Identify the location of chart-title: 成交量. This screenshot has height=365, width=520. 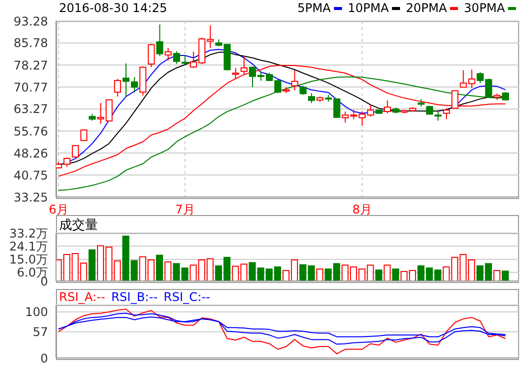
(78, 225).